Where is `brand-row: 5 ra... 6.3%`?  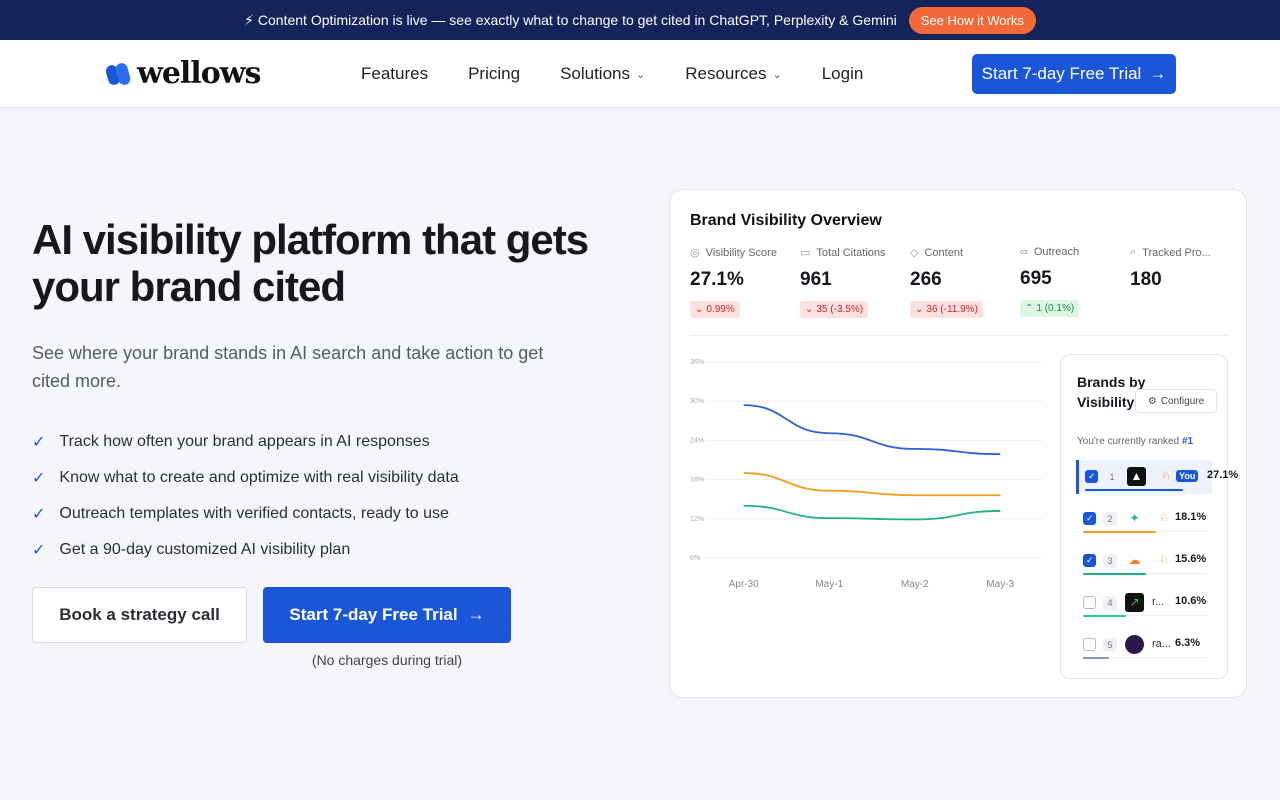
brand-row: 5 ra... 6.3% is located at coordinates (1145, 645).